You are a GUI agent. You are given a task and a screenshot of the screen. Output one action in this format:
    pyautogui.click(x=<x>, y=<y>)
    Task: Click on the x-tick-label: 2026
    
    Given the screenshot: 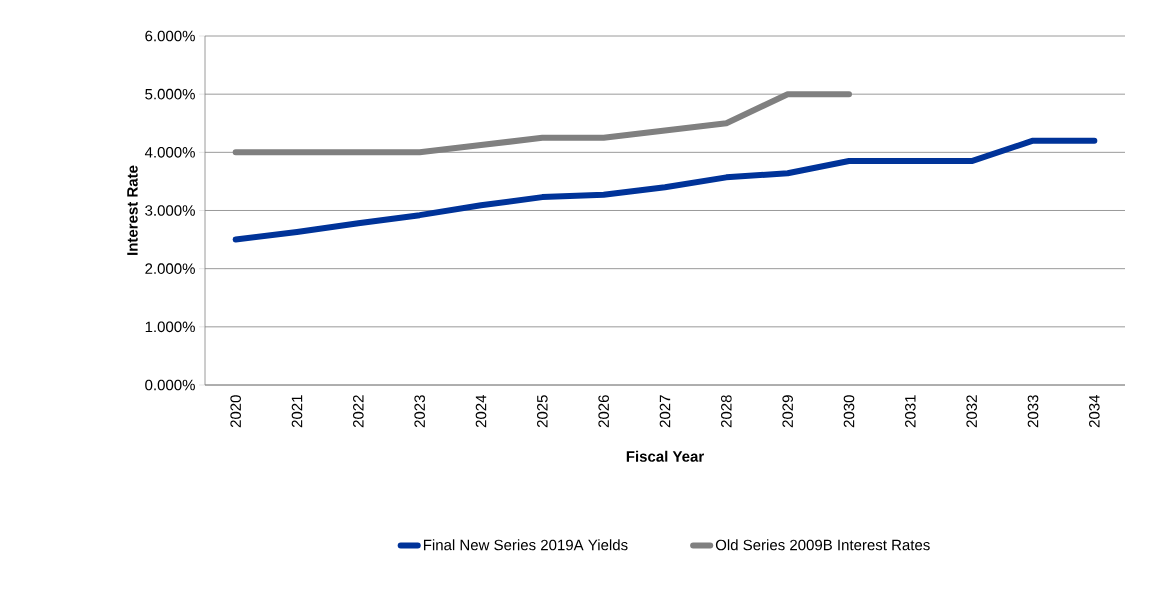 What is the action you would take?
    pyautogui.click(x=603, y=411)
    